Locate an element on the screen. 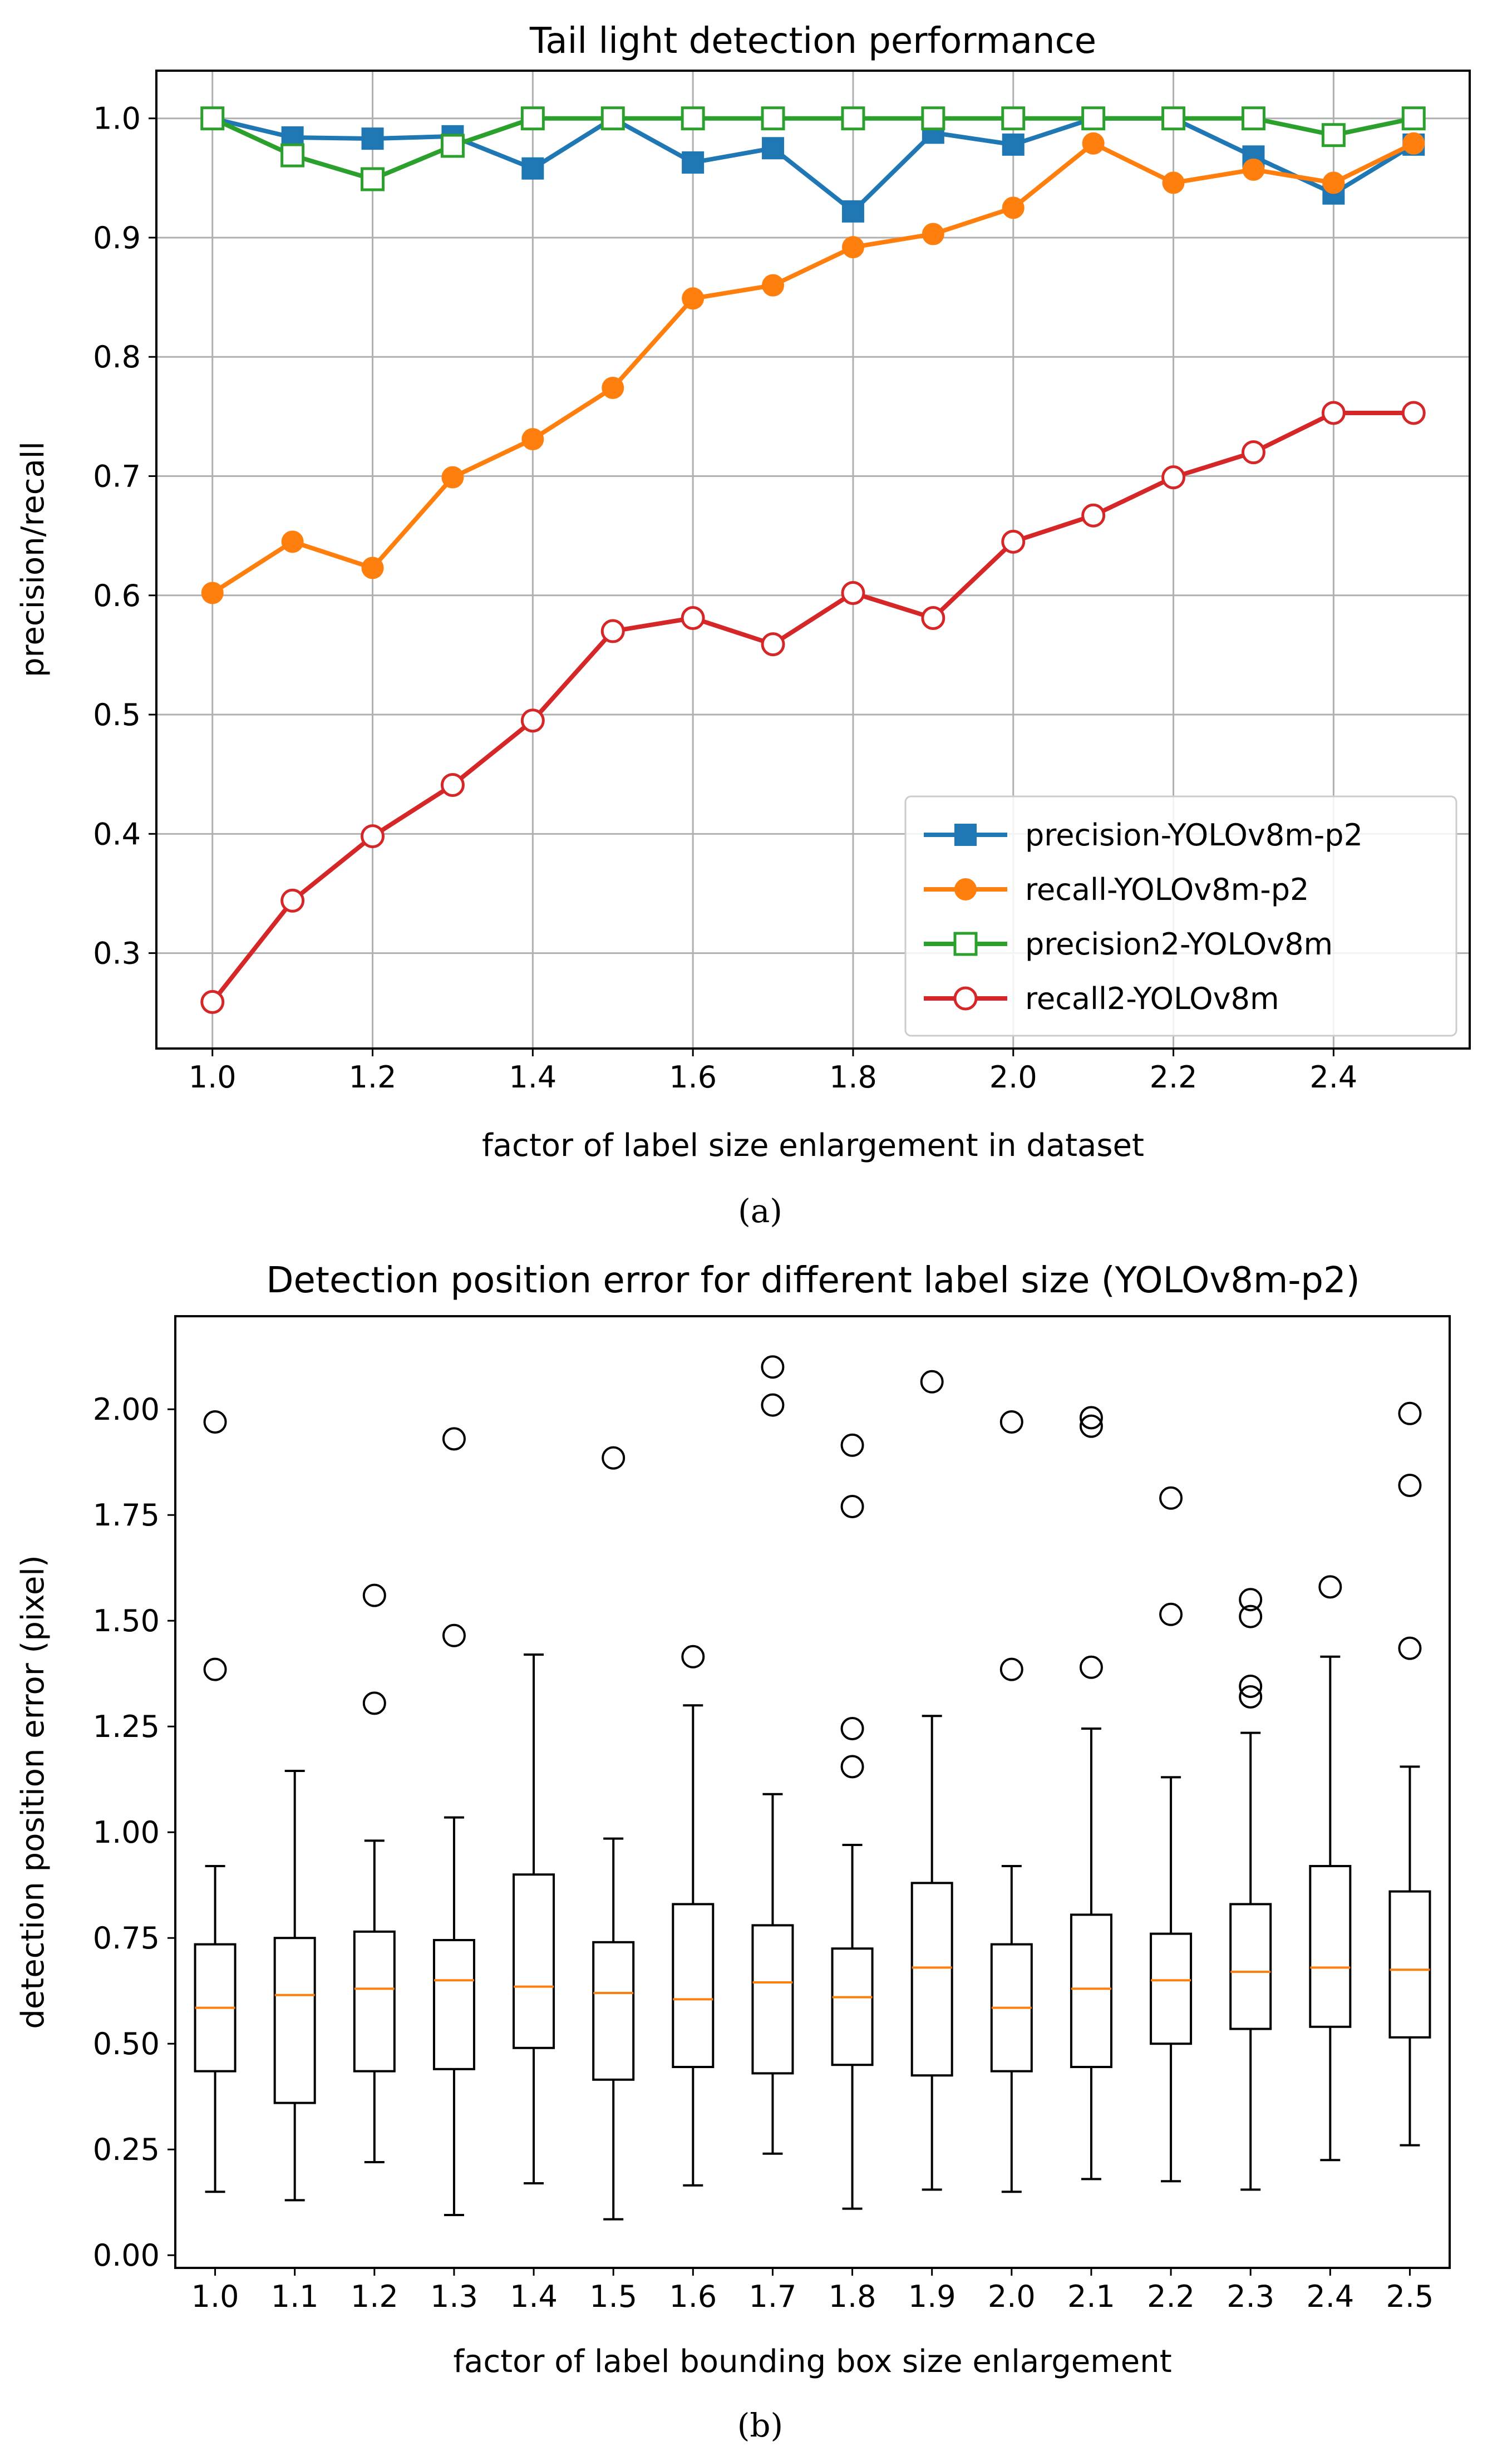 This screenshot has height=2456, width=1512. legend-label-recall-yolov8m-p2: recall-YOLOv8m-p2 is located at coordinates (1167, 889).